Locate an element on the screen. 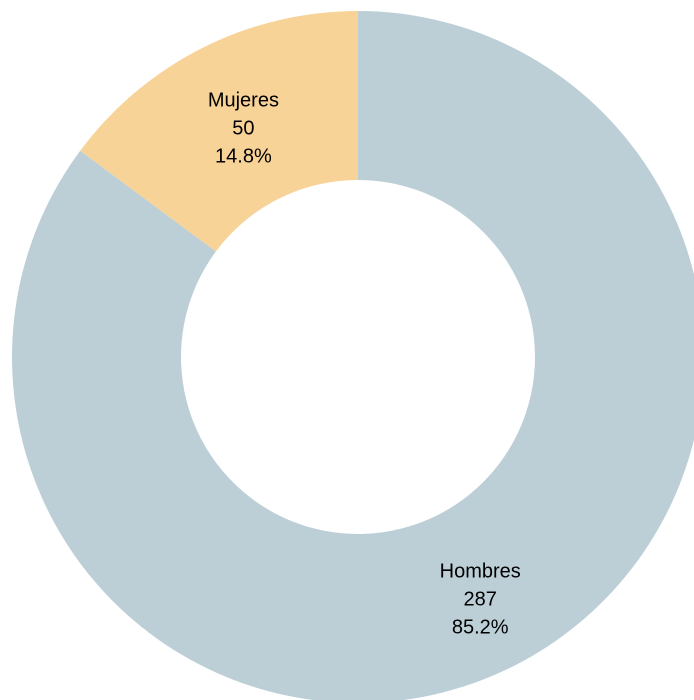 This screenshot has width=694, height=700. slice-label-value-mujeres: 50 is located at coordinates (243, 128).